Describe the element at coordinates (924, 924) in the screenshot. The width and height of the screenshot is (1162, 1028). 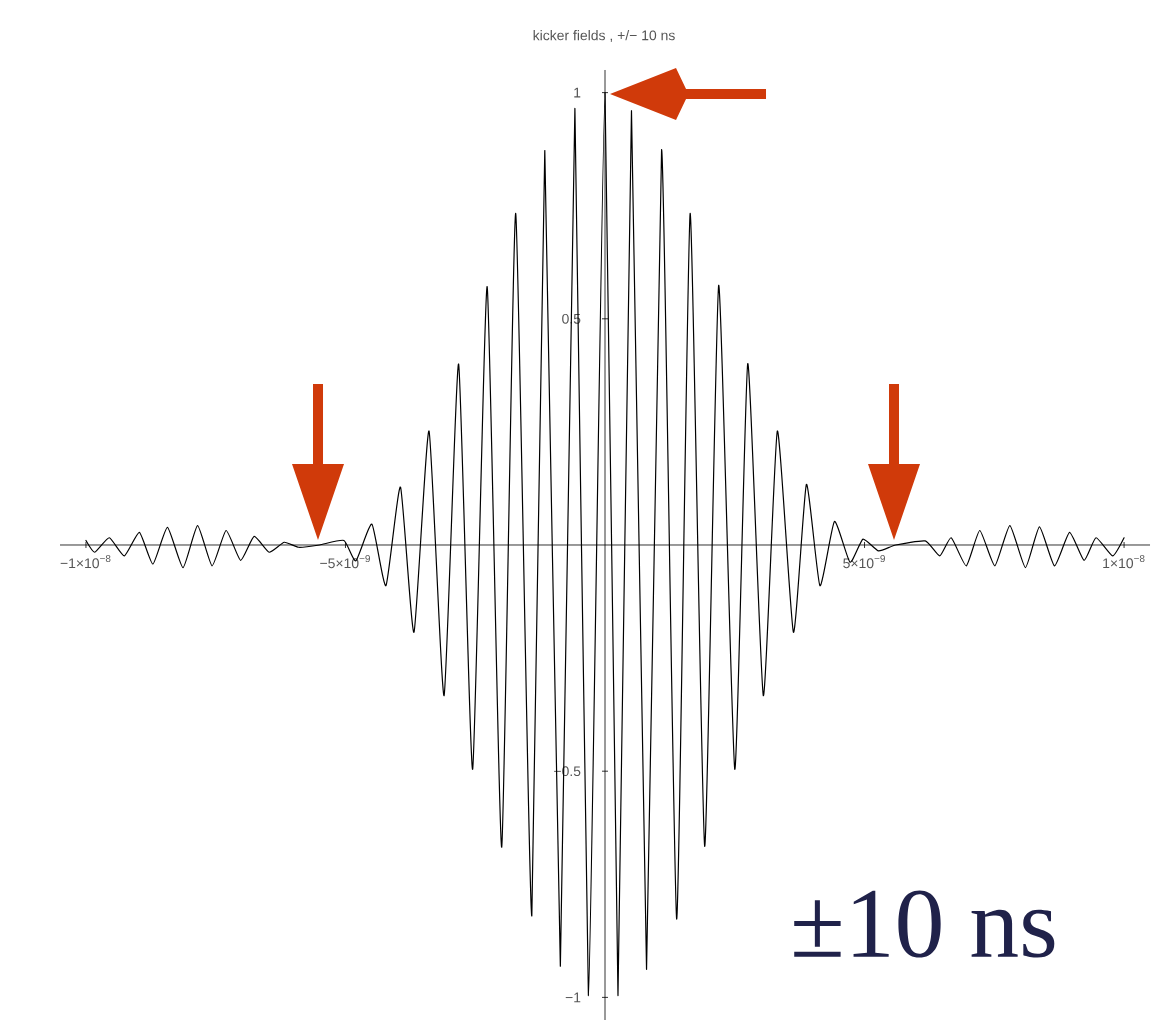
I see `annotation: ±10 ns` at that location.